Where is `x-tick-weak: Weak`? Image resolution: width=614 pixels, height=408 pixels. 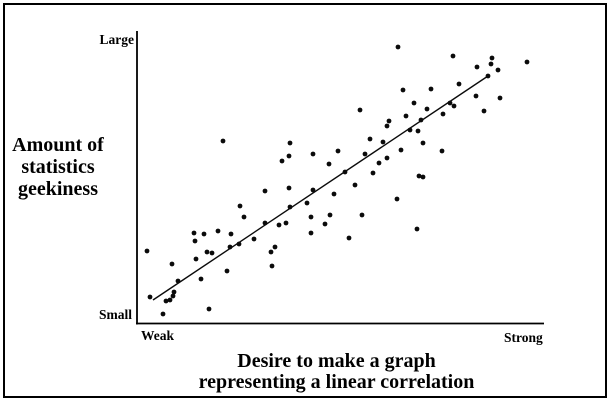
x-tick-weak: Weak is located at coordinates (158, 335).